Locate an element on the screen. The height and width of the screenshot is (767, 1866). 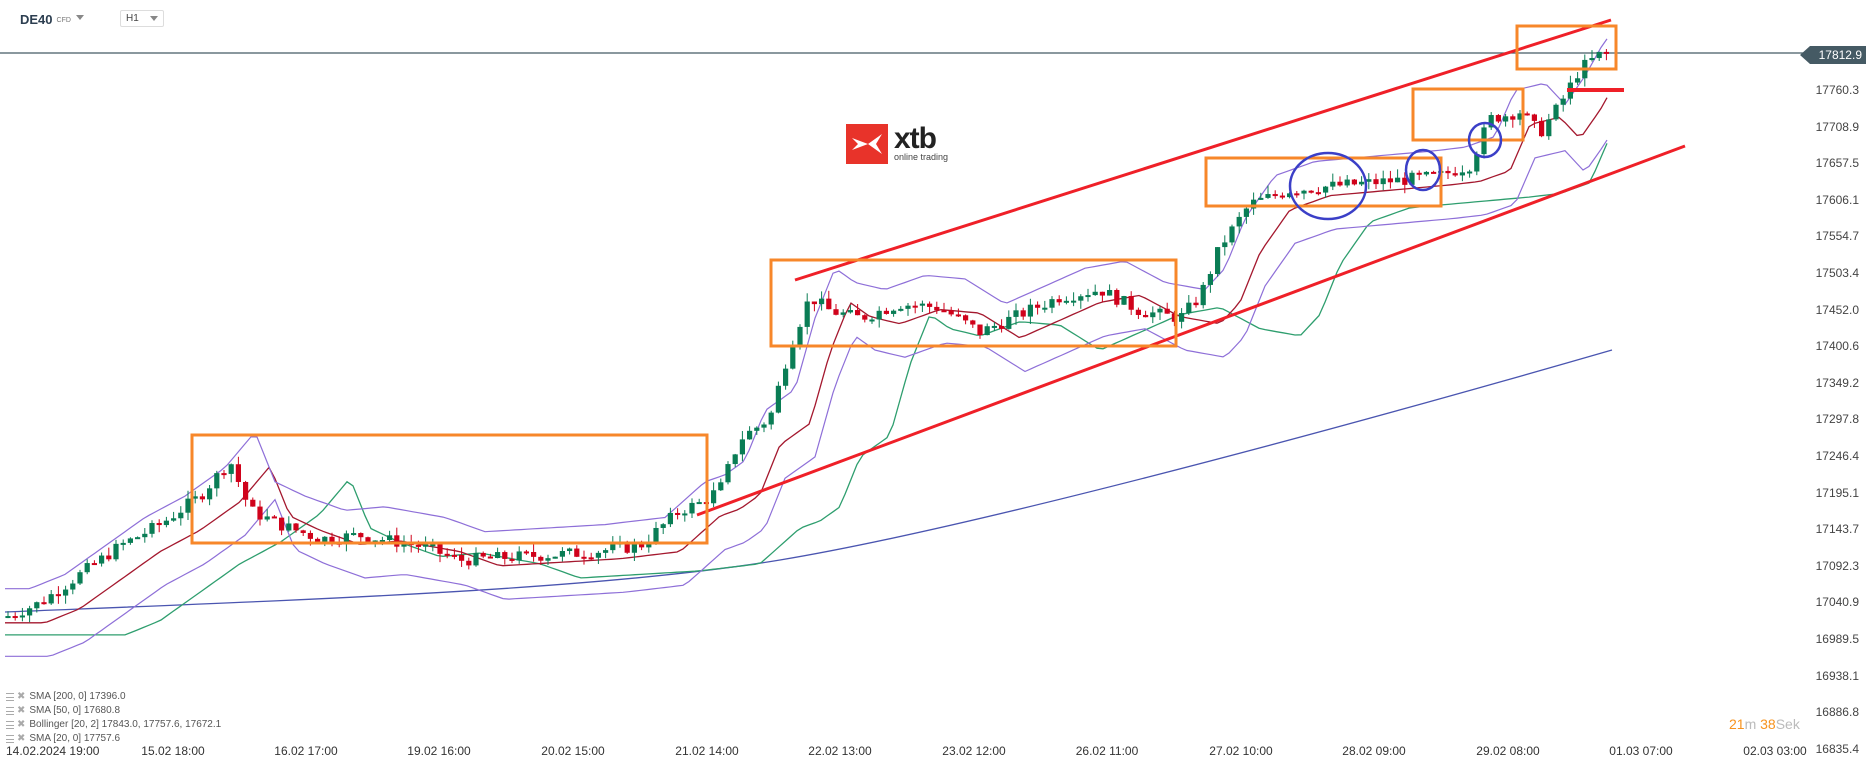
timeframe-select: H1 is located at coordinates (142, 18).